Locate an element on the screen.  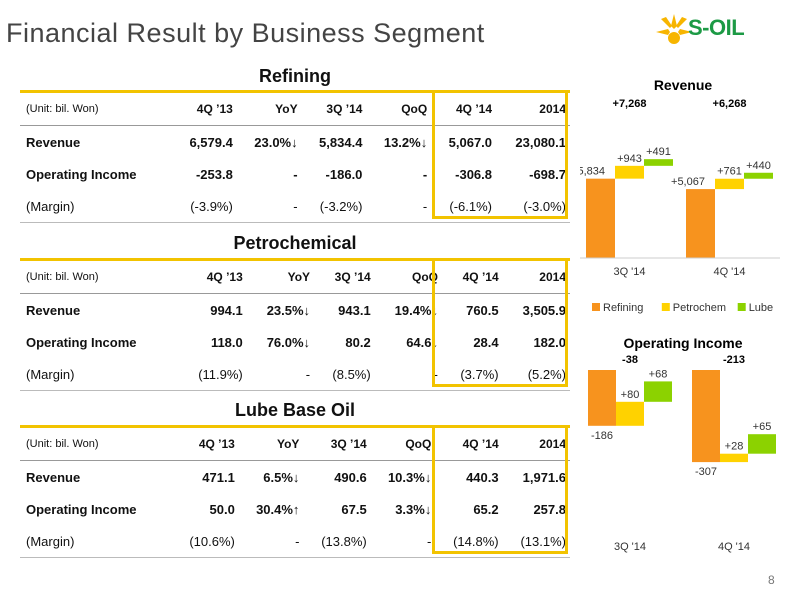
page-number: 8 is located at coordinates (771, 580).